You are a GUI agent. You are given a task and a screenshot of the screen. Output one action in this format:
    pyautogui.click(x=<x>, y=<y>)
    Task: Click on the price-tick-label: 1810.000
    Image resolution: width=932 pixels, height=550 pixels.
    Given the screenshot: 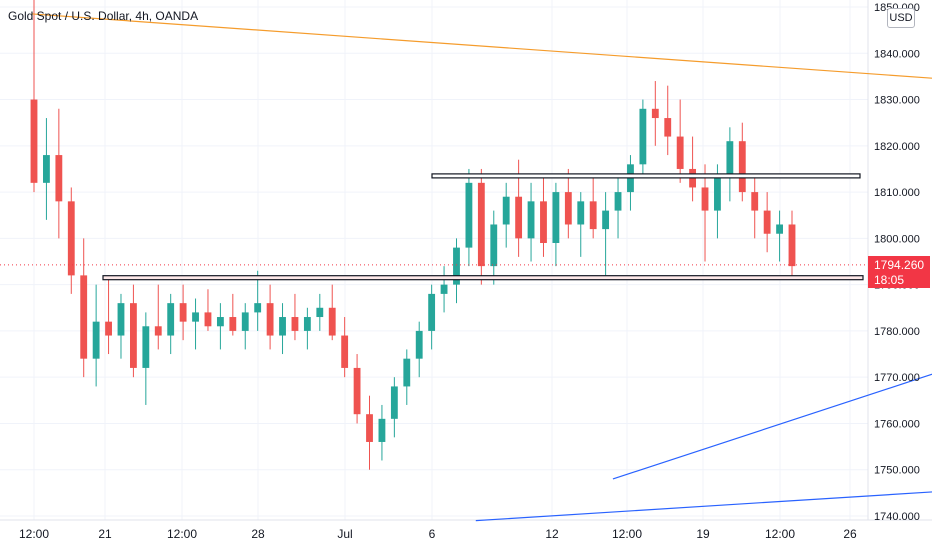 What is the action you would take?
    pyautogui.click(x=897, y=193)
    